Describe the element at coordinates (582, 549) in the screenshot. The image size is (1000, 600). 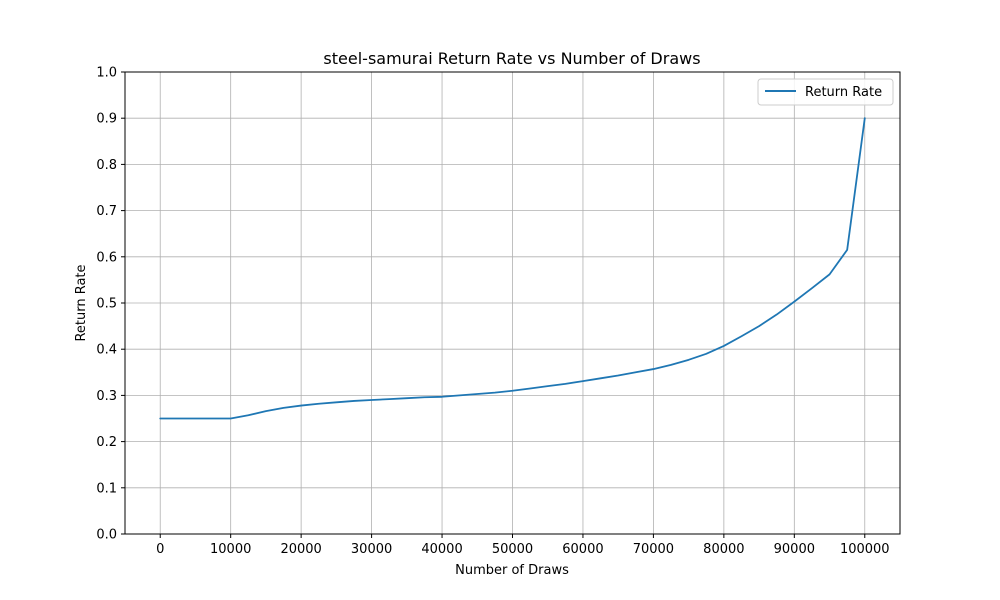
I see `x-tick-label: 60000` at that location.